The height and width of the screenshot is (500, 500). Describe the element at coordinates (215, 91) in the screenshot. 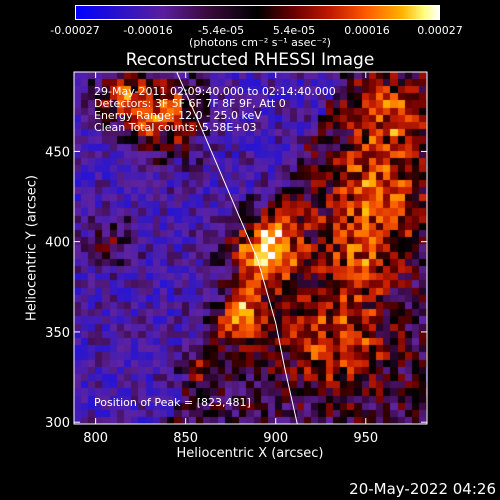

I see `time-range-text: 29-May-2011 02:09:40.000 to 02:14:40.000` at that location.